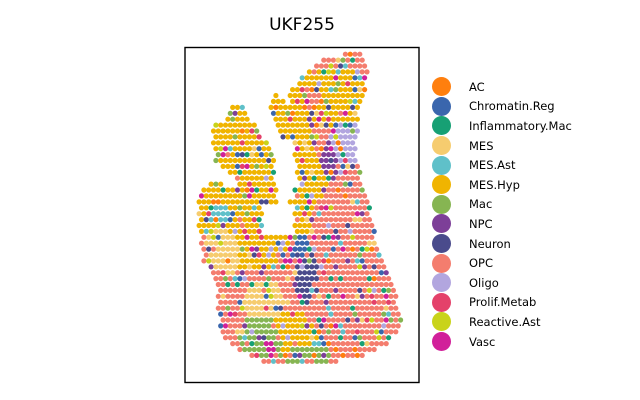 This screenshot has height=400, width=640. I want to click on legend-marker, so click(441, 244).